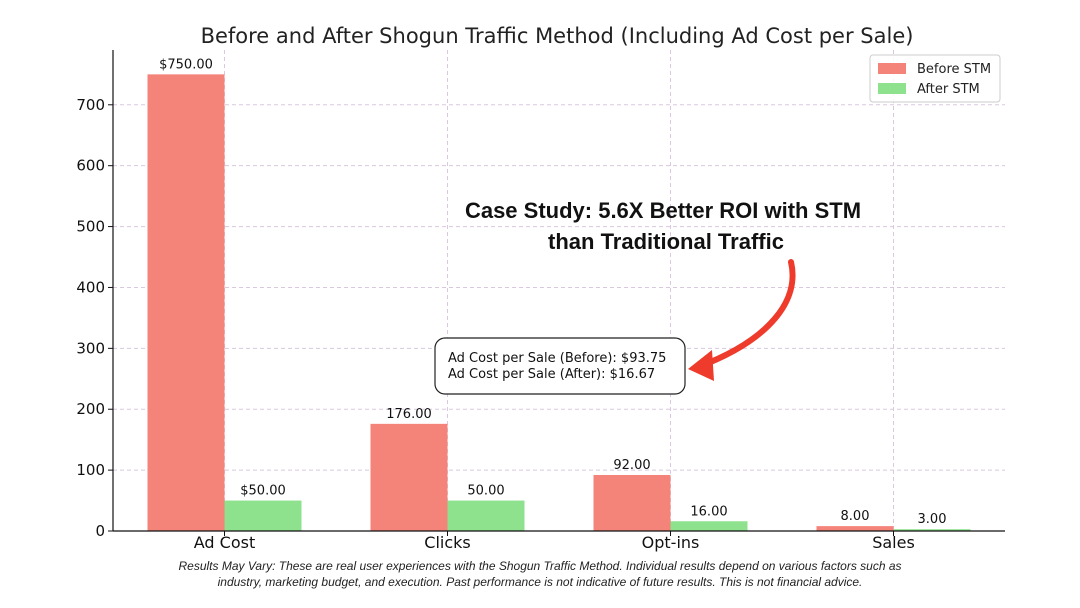 The height and width of the screenshot is (608, 1080). I want to click on legend-label-before: Before STM, so click(954, 69).